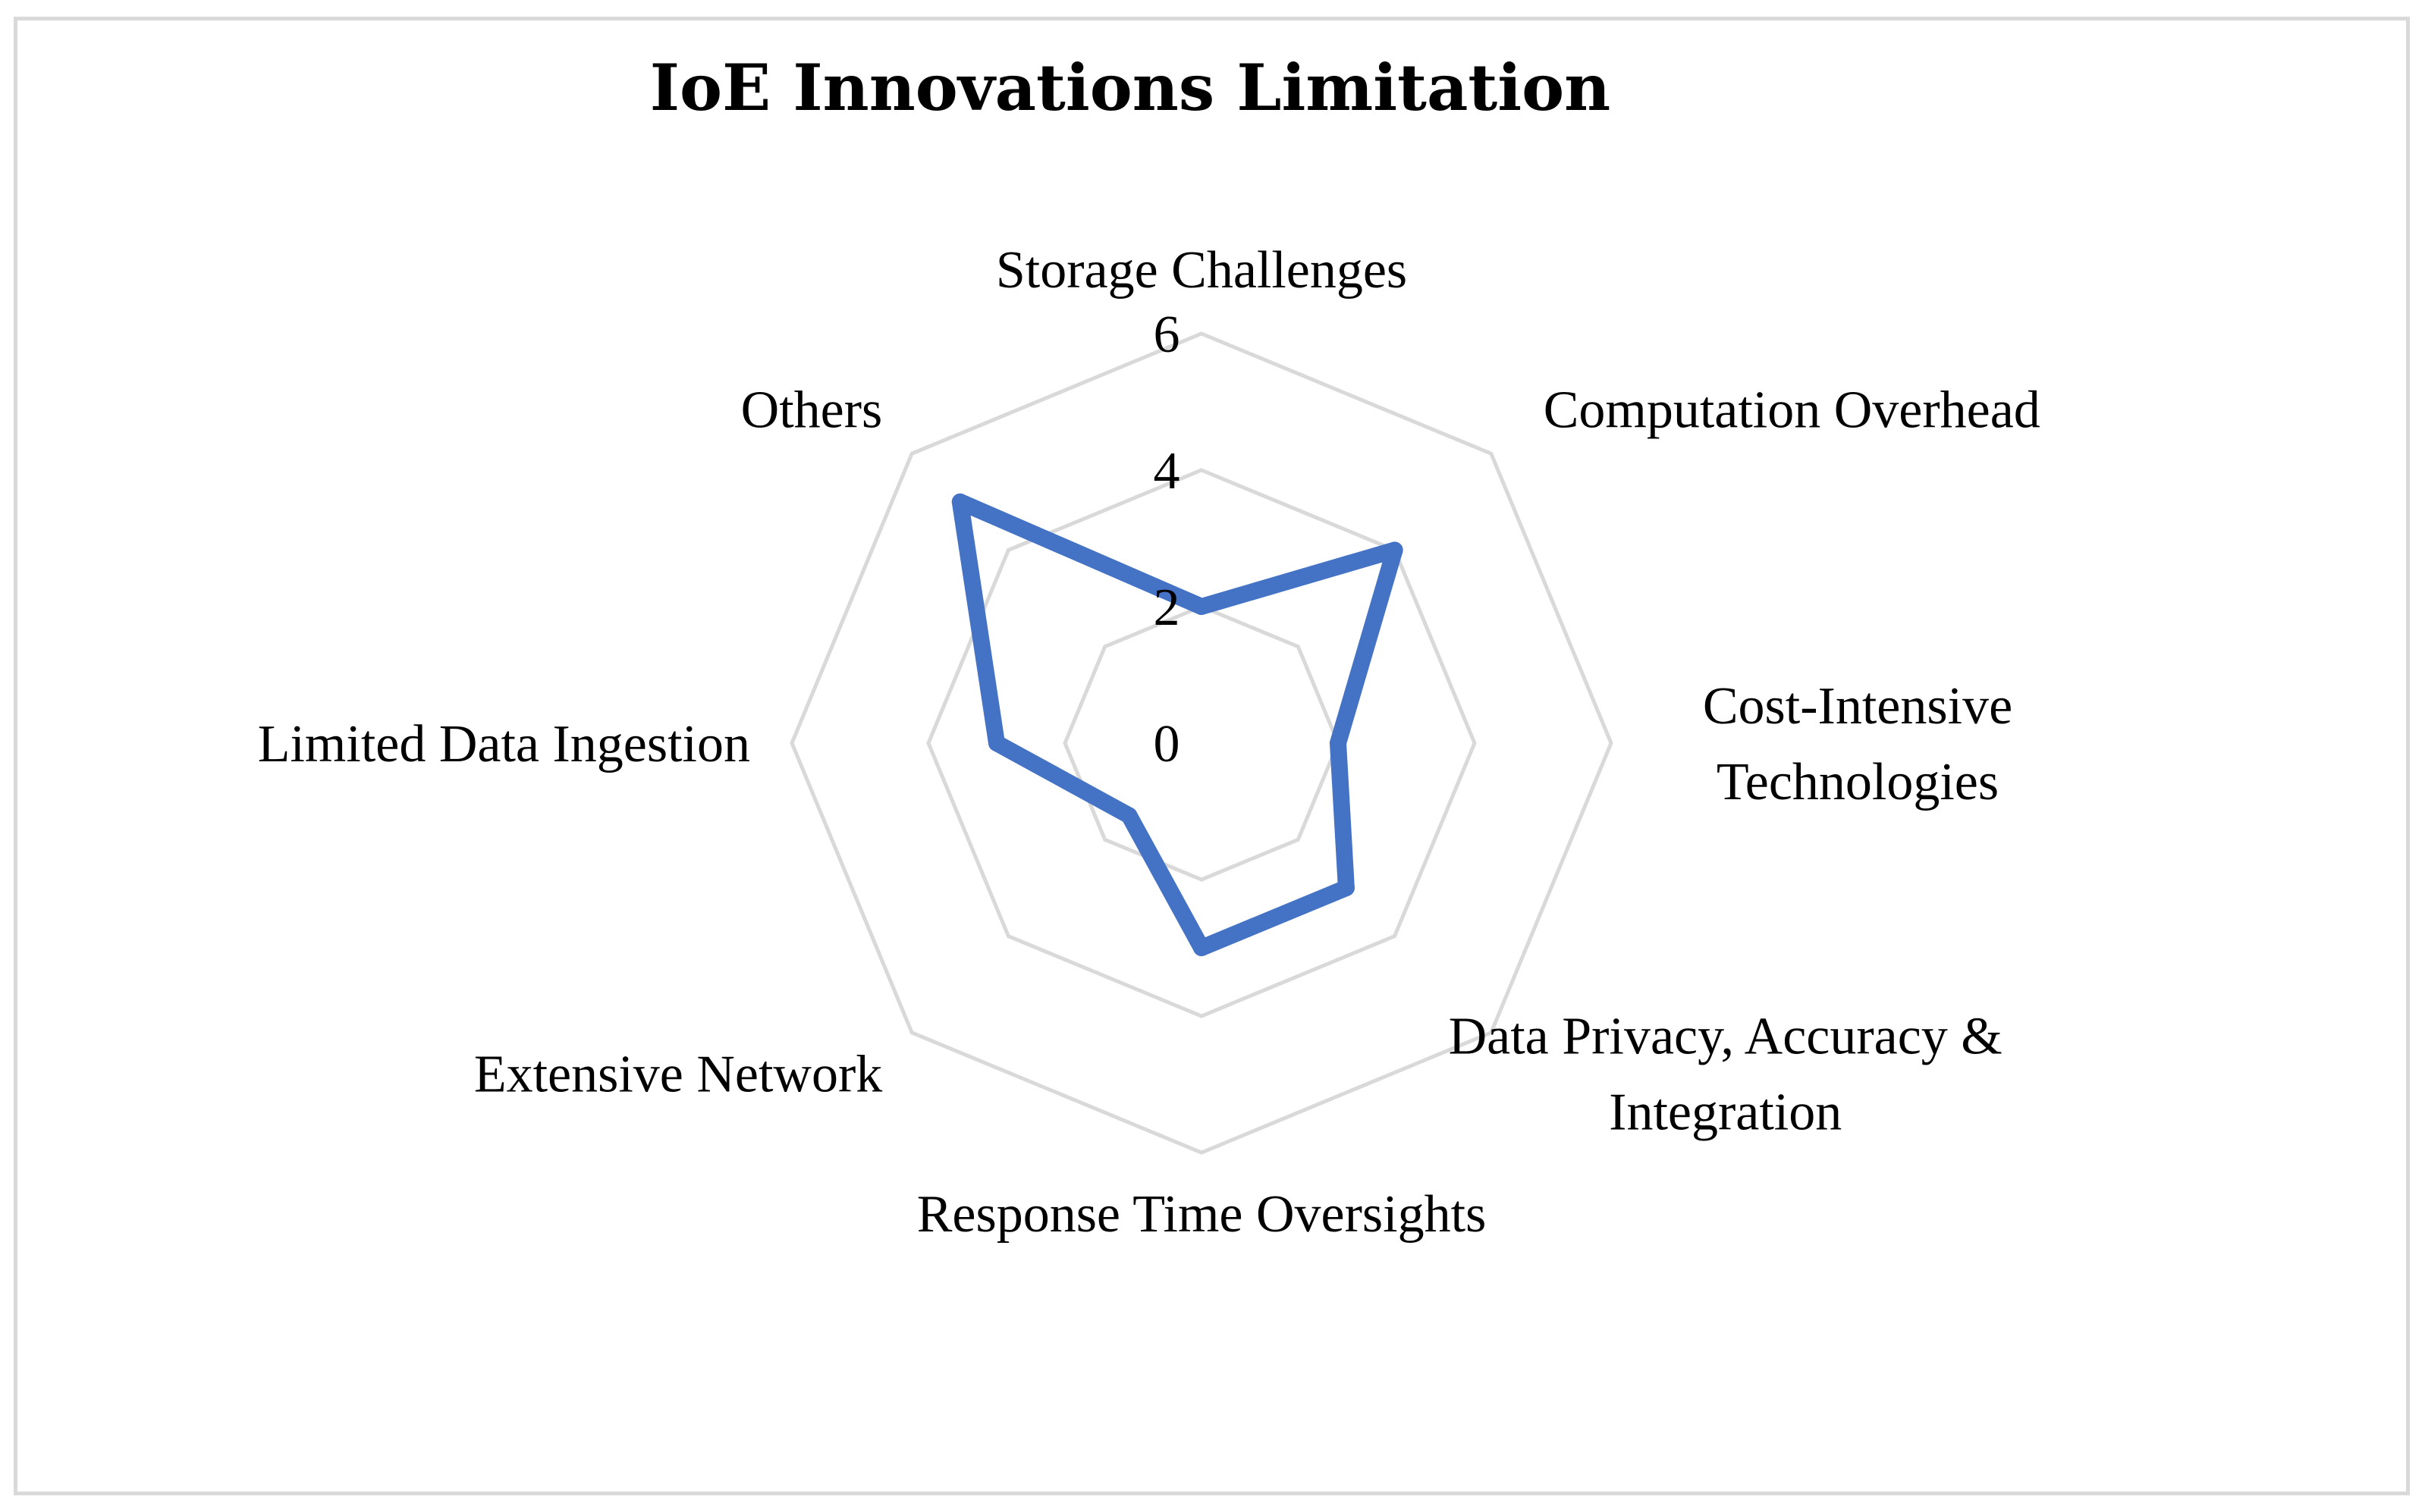  I want to click on tick-label-0: 0, so click(1167, 744).